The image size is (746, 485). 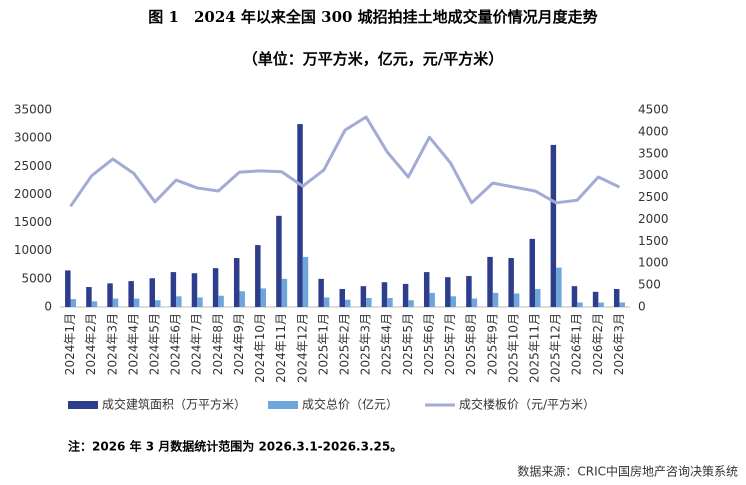 What do you see at coordinates (239, 344) in the screenshot?
I see `x-tick-label: 2024年9月` at bounding box center [239, 344].